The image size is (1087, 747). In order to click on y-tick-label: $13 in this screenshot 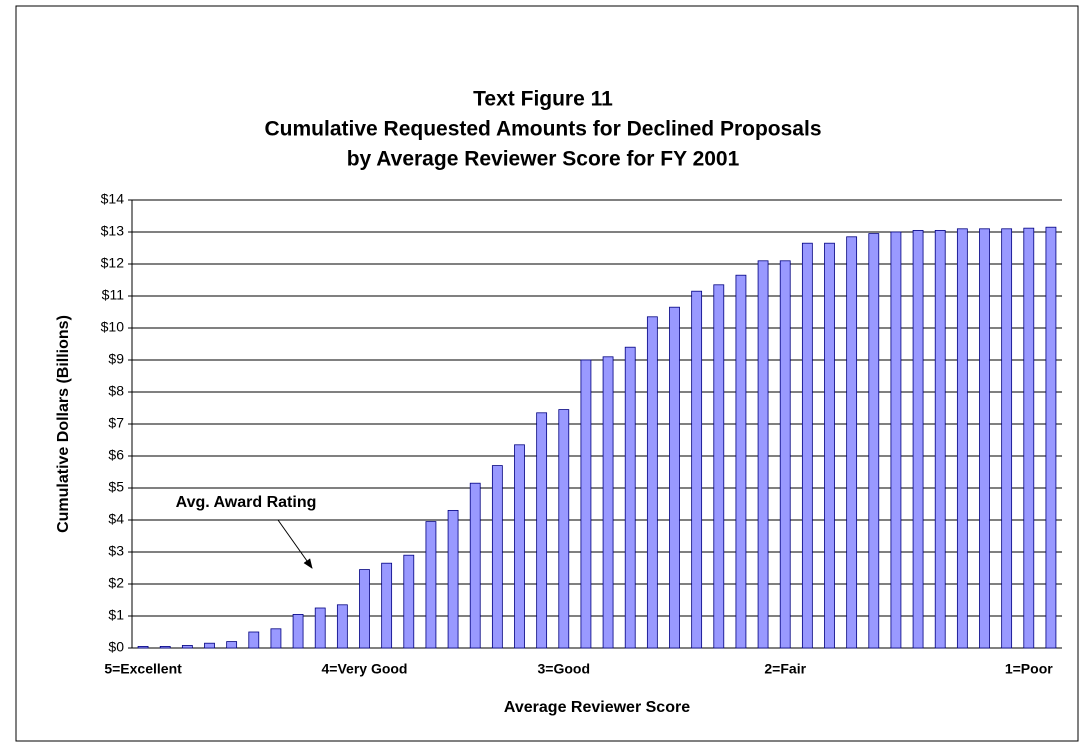, I will do `click(113, 231)`.